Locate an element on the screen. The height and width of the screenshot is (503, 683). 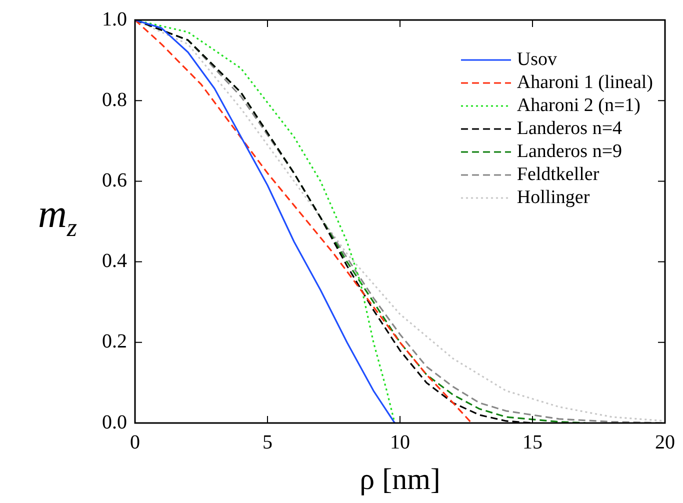
legend-label: Aharoni 2 (n=1) is located at coordinates (578, 105).